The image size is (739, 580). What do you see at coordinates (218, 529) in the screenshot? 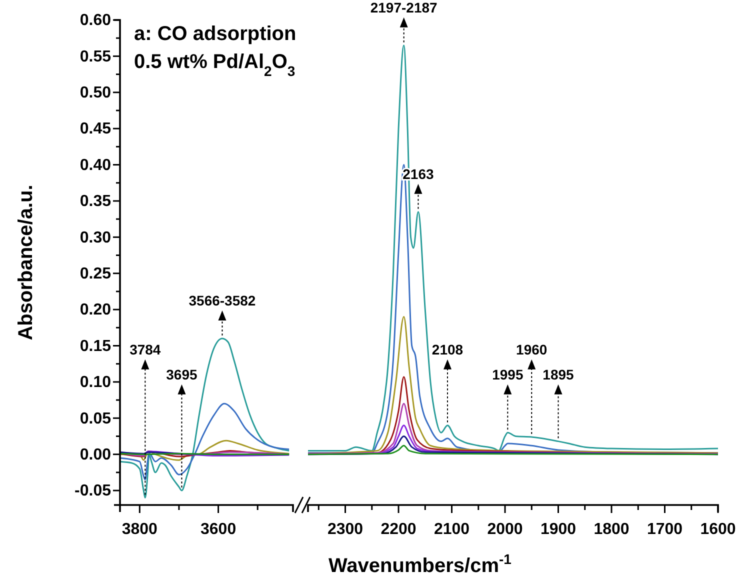
I see `x-tick-label: 3600` at bounding box center [218, 529].